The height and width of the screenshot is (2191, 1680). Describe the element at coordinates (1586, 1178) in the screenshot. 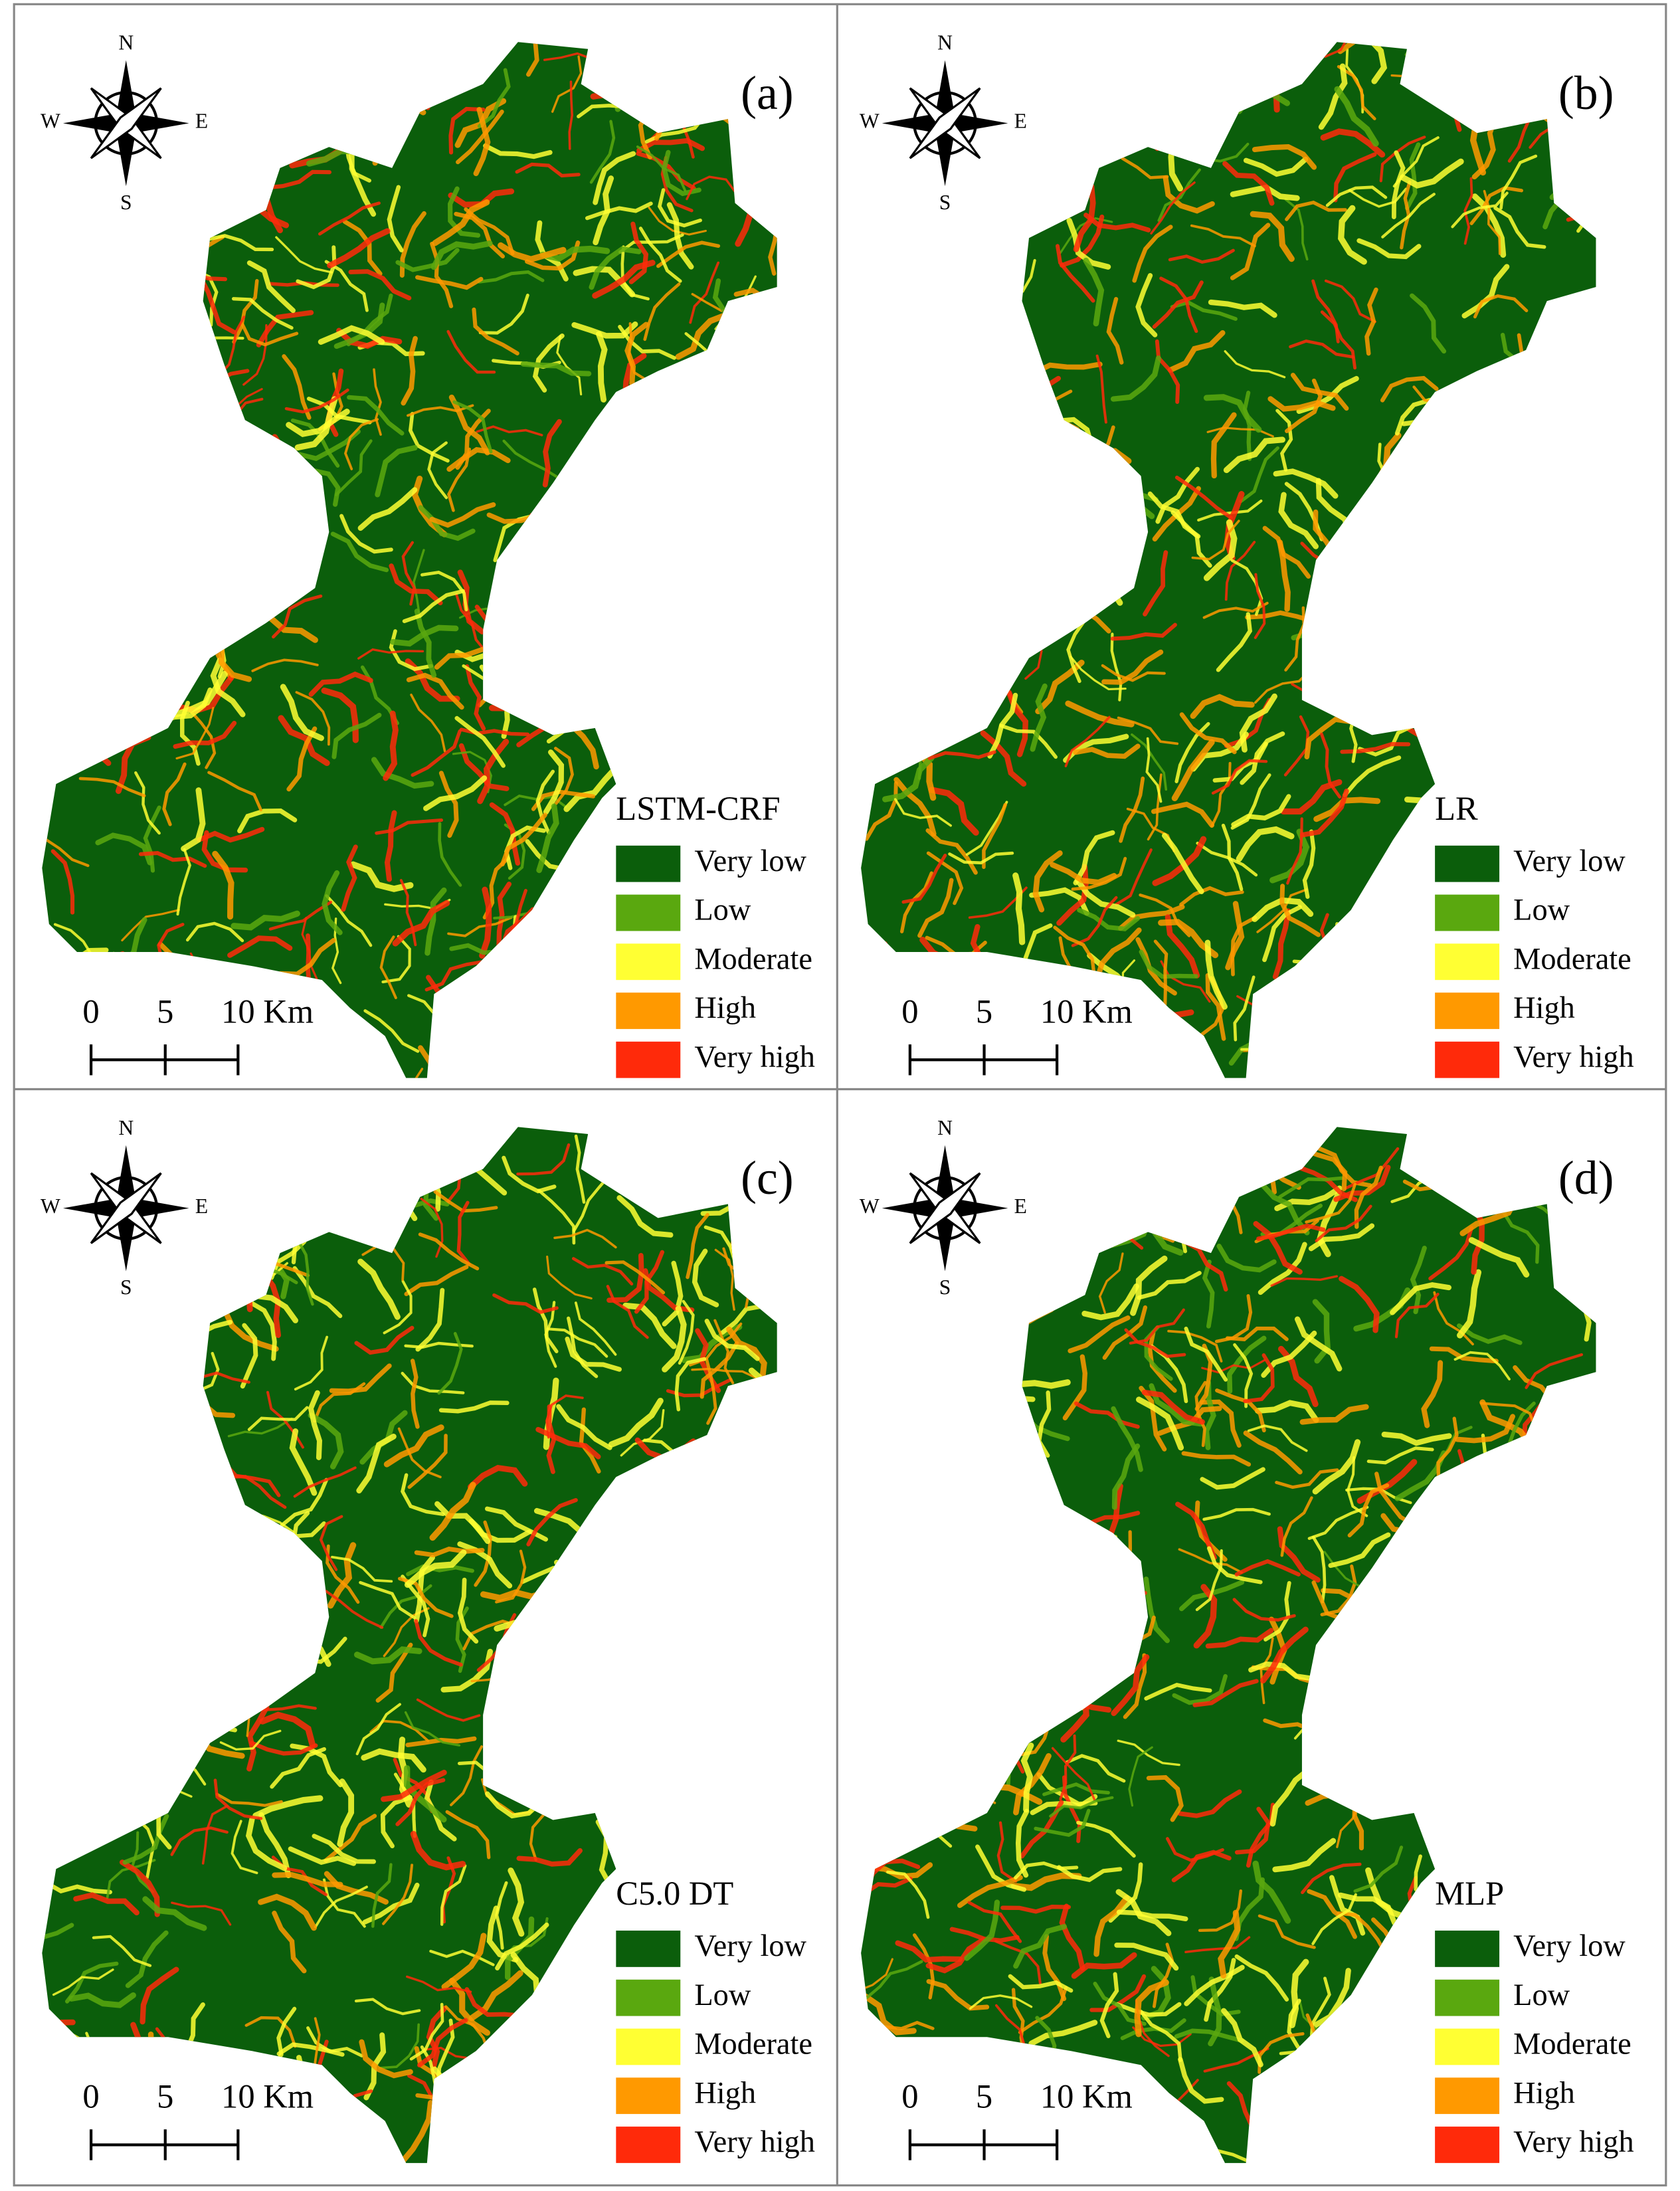

I see `panel-label: (d)` at that location.